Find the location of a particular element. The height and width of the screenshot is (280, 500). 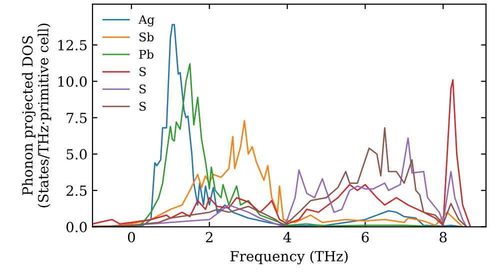

y-tick-label: 2.5 is located at coordinates (76, 190).